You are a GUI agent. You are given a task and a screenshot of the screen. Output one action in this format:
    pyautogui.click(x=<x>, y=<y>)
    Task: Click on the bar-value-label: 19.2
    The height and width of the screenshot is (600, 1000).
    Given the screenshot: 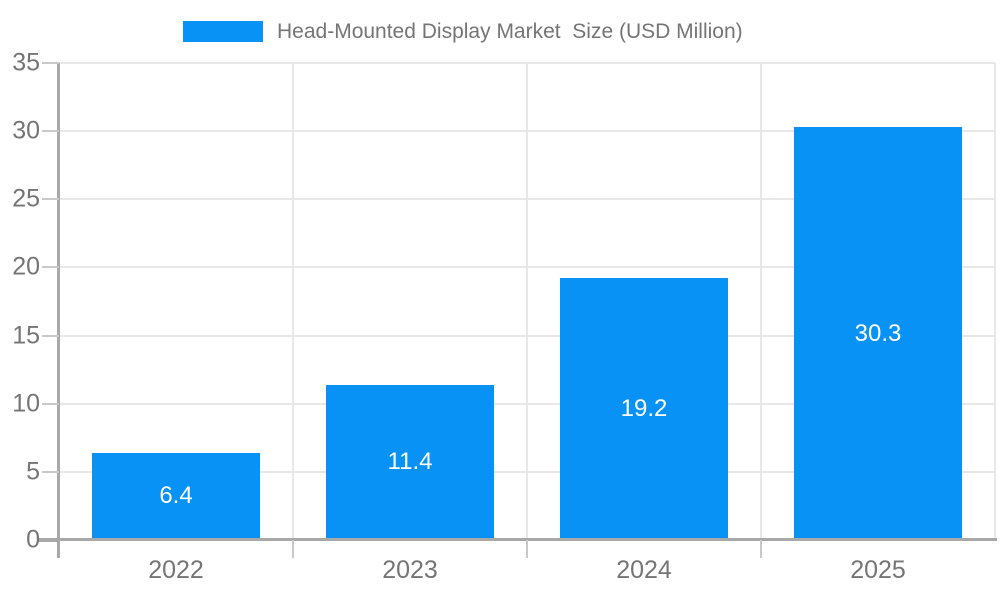 What is the action you would take?
    pyautogui.click(x=644, y=409)
    